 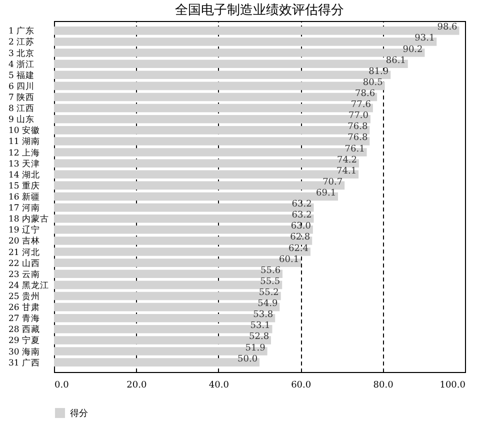 I want to click on y-tick-label: 6 四川, so click(x=21, y=86).